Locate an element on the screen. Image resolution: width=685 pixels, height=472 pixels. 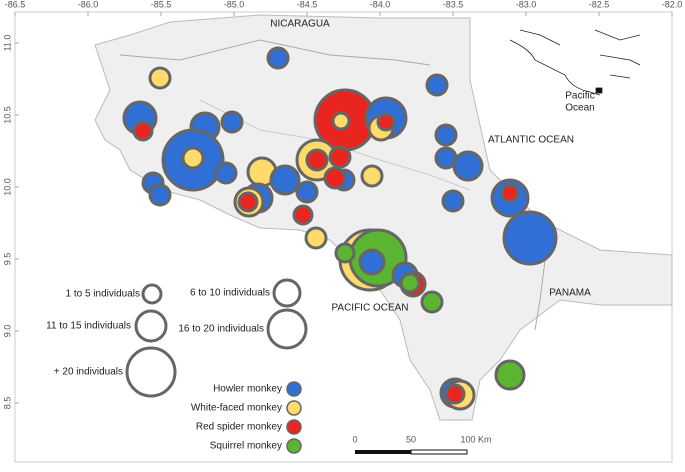
place-label: ATLANTIC OCEAN is located at coordinates (531, 140).